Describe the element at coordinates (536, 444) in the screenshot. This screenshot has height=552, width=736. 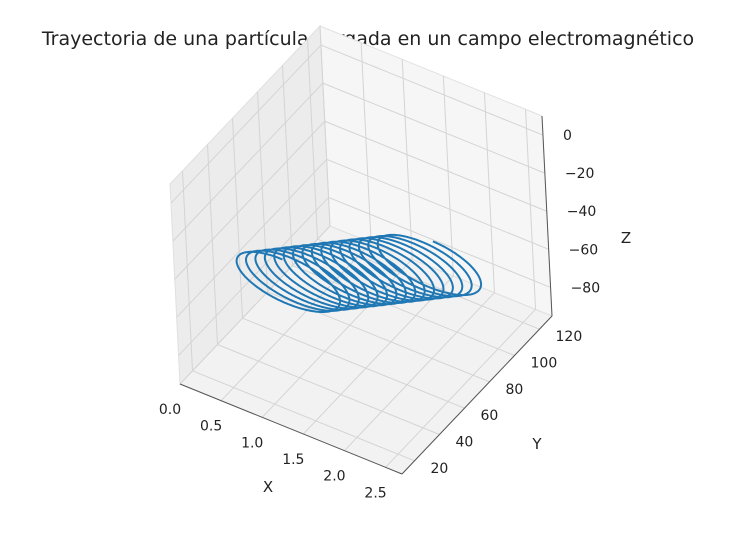
I see `y-axis-label: Y` at that location.